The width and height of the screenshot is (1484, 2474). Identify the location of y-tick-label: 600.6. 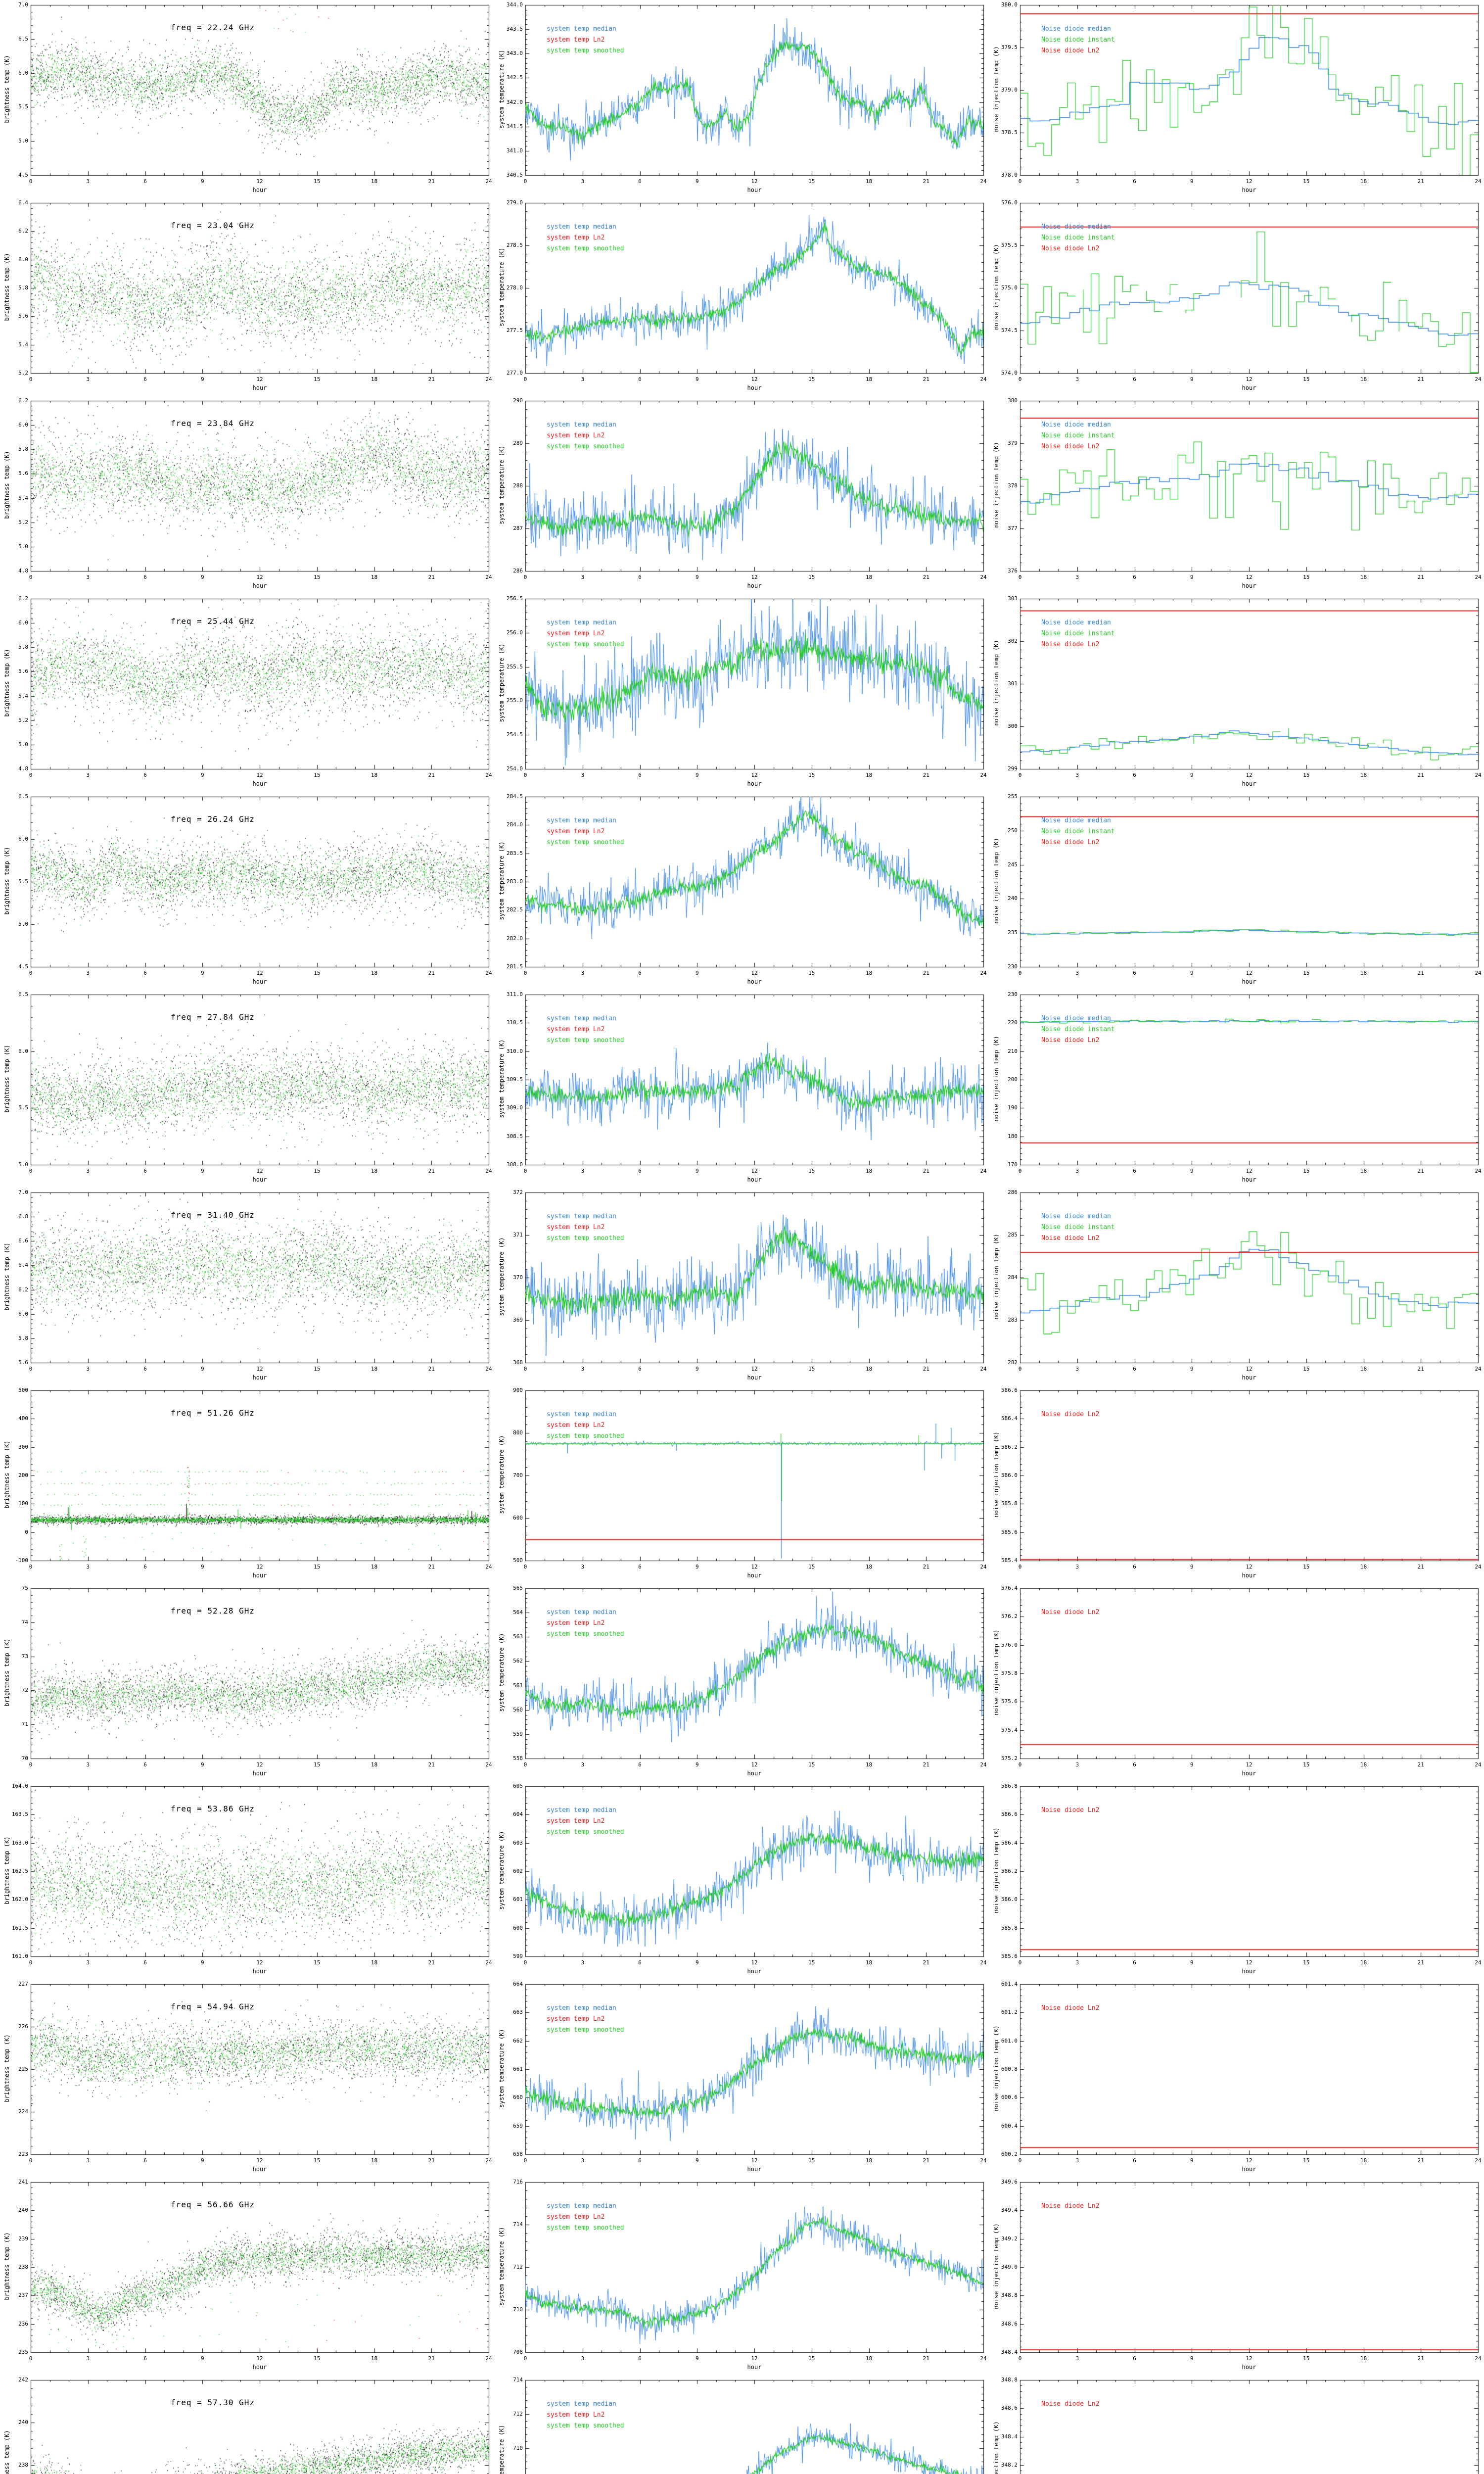
(1009, 2097).